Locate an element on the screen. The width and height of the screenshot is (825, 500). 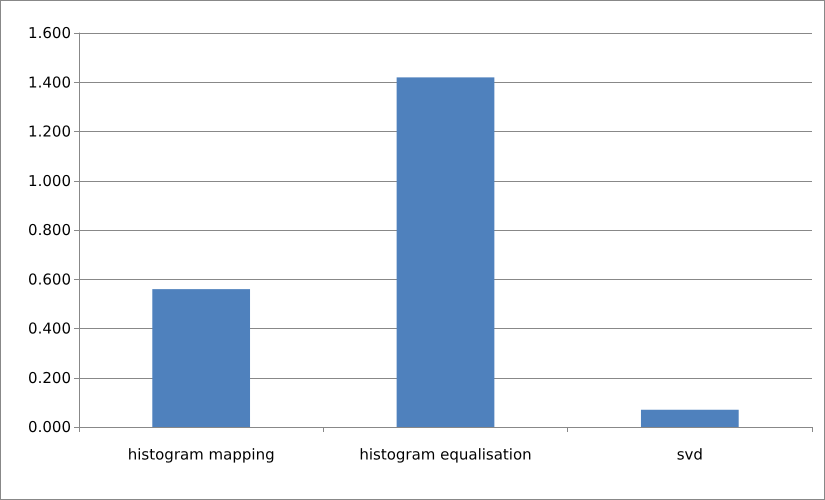
y-tick-label: 0.200 is located at coordinates (49, 377).